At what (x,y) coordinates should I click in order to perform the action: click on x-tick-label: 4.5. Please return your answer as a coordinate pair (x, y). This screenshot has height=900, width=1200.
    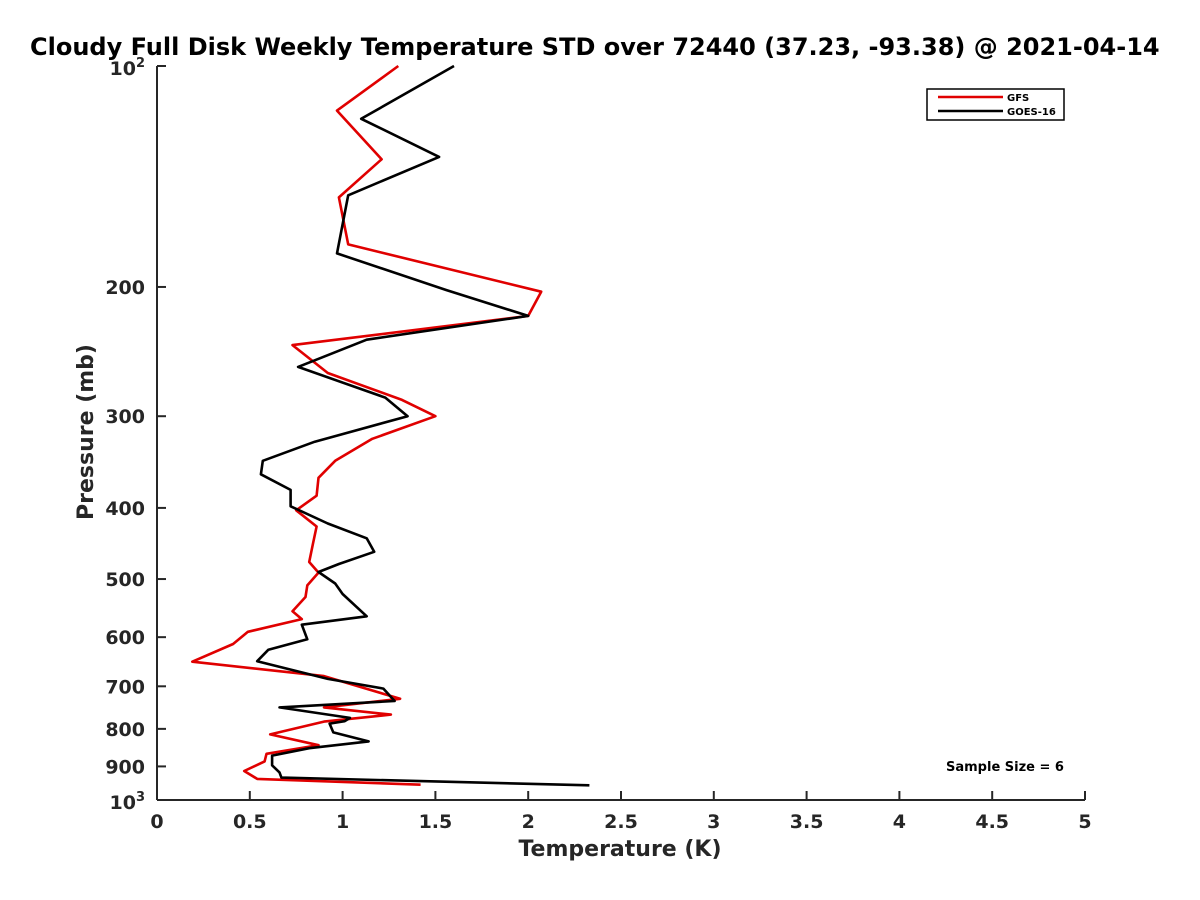
    Looking at the image, I should click on (992, 822).